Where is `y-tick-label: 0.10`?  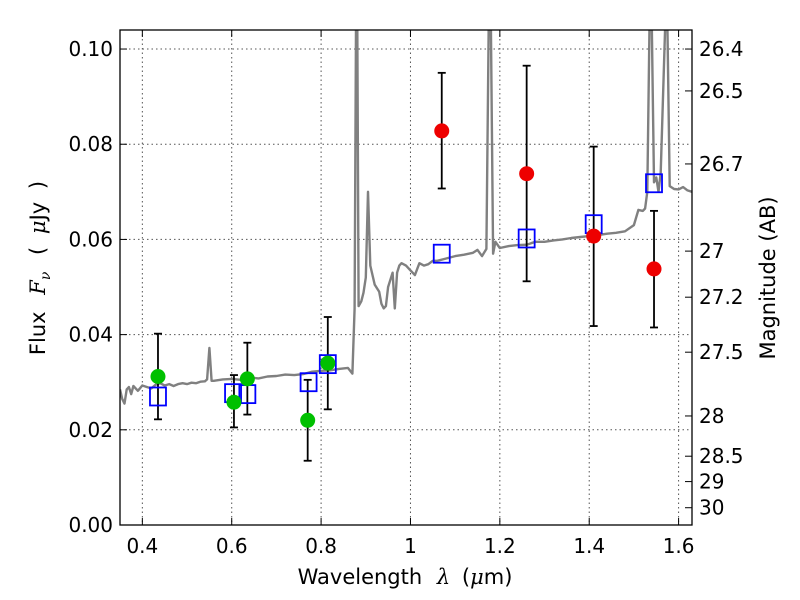 y-tick-label: 0.10 is located at coordinates (90, 49).